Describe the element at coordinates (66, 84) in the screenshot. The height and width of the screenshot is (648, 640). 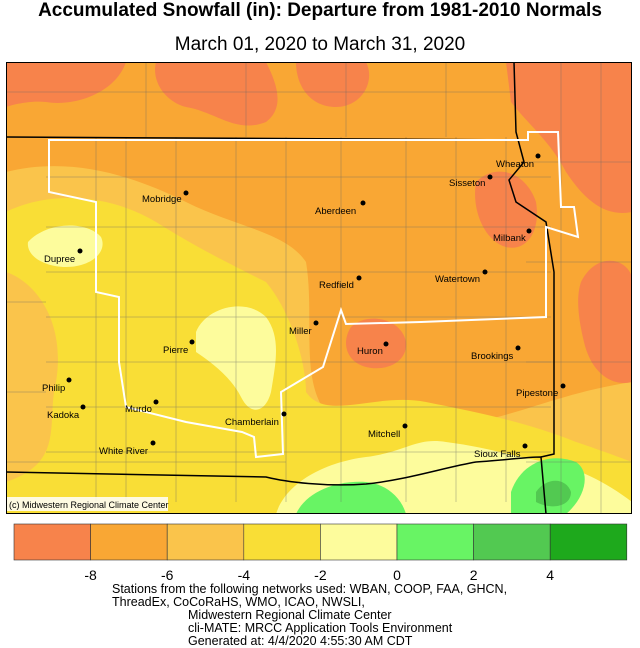
I see `zone-minus8-north-west` at that location.